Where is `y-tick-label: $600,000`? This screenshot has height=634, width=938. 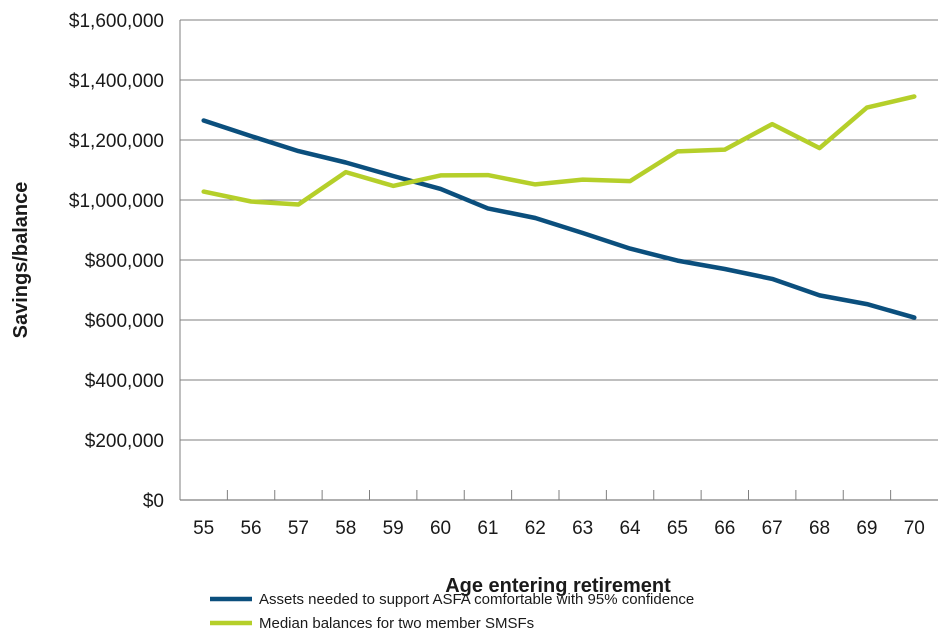 y-tick-label: $600,000 is located at coordinates (124, 321).